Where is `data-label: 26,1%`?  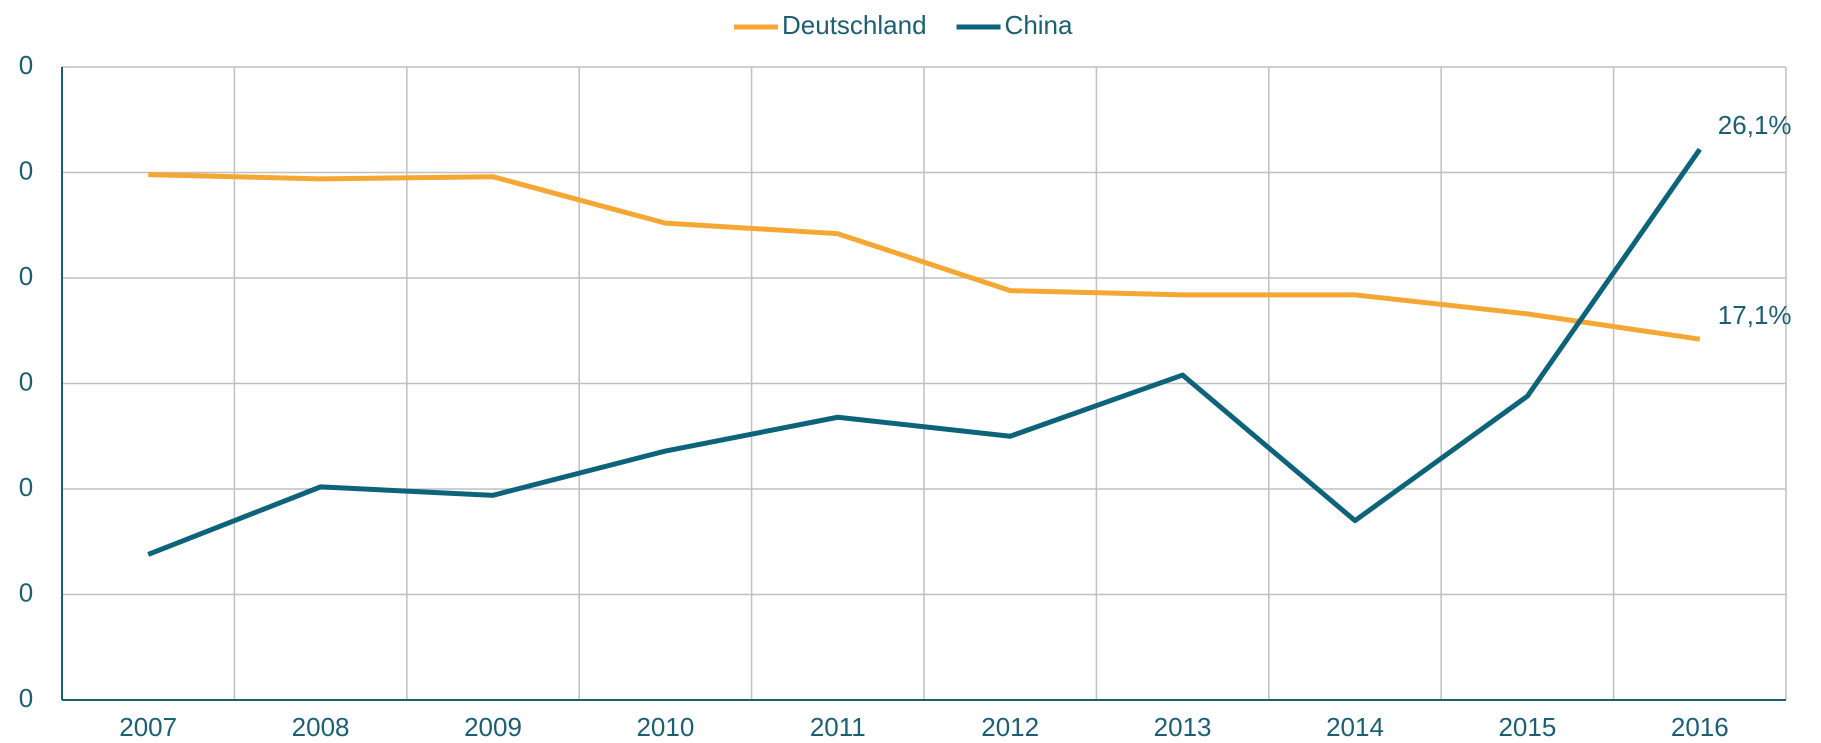 data-label: 26,1% is located at coordinates (1755, 125).